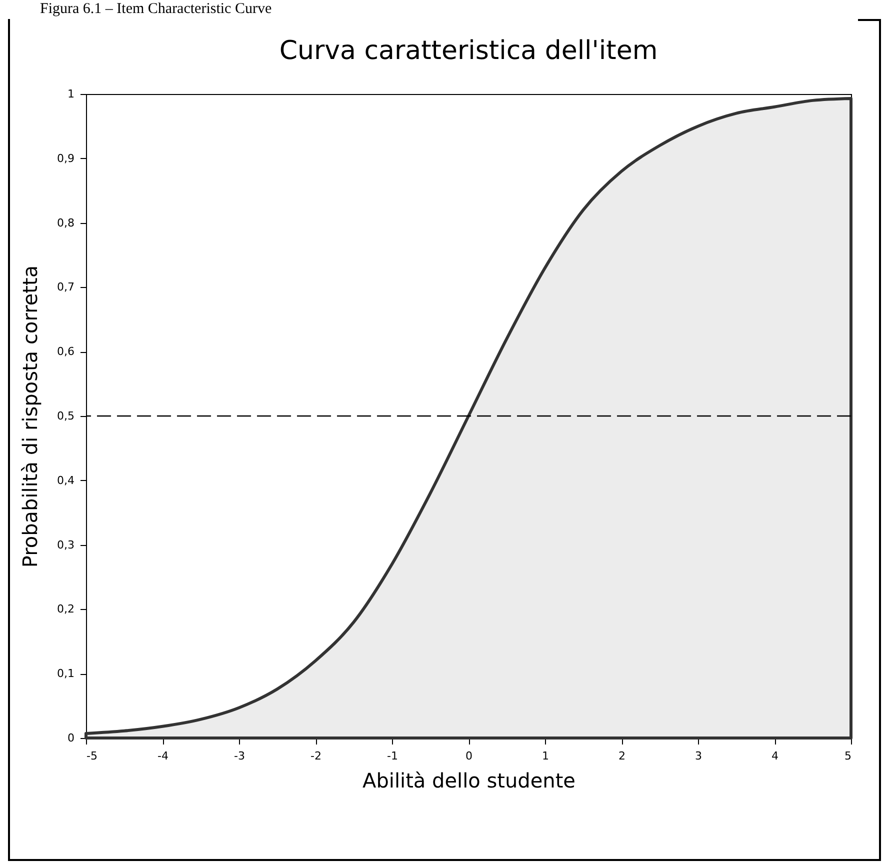 This screenshot has width=885, height=863. Describe the element at coordinates (65, 545) in the screenshot. I see `y-tick-label: 0,3` at that location.